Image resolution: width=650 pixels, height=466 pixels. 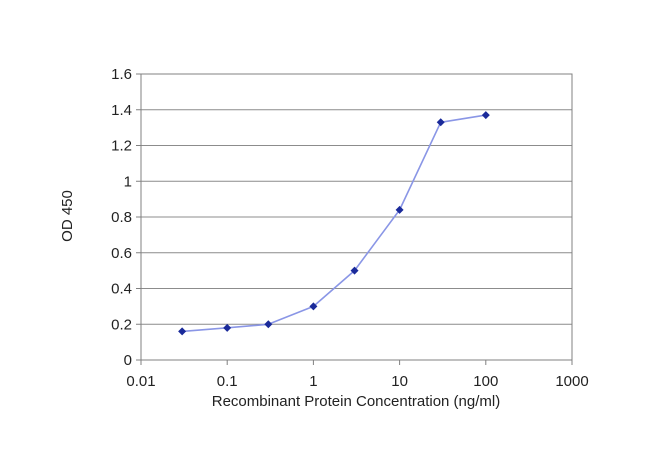 I want to click on y-tick-label: 1.6, so click(x=121, y=74).